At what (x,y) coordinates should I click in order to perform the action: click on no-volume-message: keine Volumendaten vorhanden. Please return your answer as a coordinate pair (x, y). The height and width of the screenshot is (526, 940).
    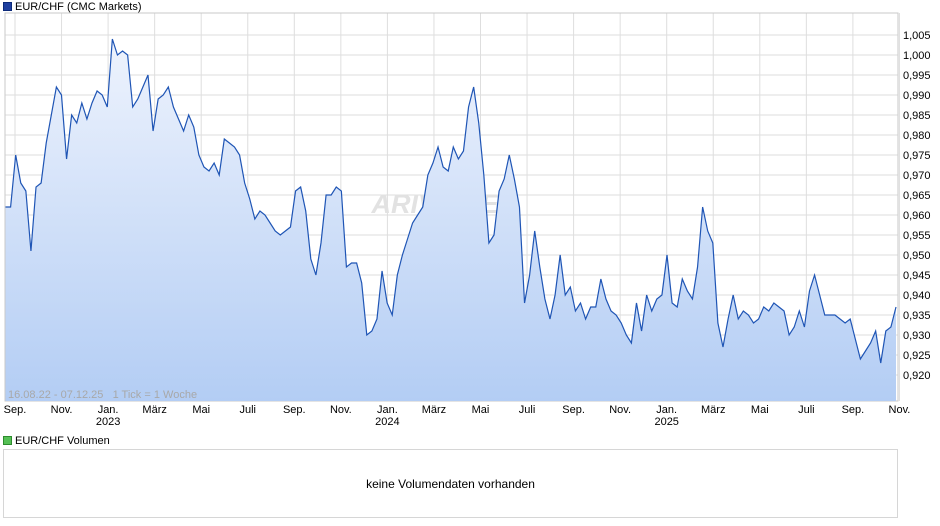
    Looking at the image, I should click on (450, 484).